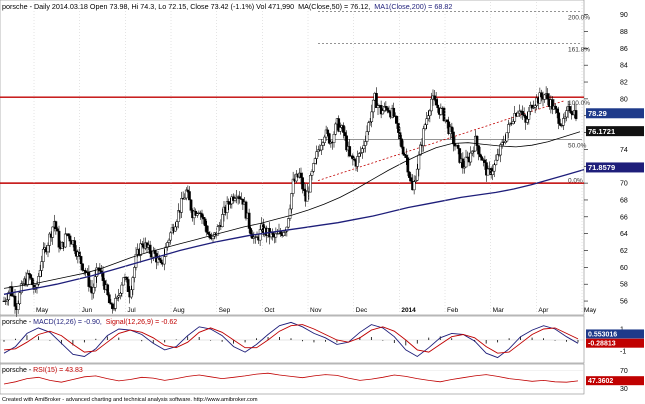  I want to click on rsi-series, so click(291, 378).